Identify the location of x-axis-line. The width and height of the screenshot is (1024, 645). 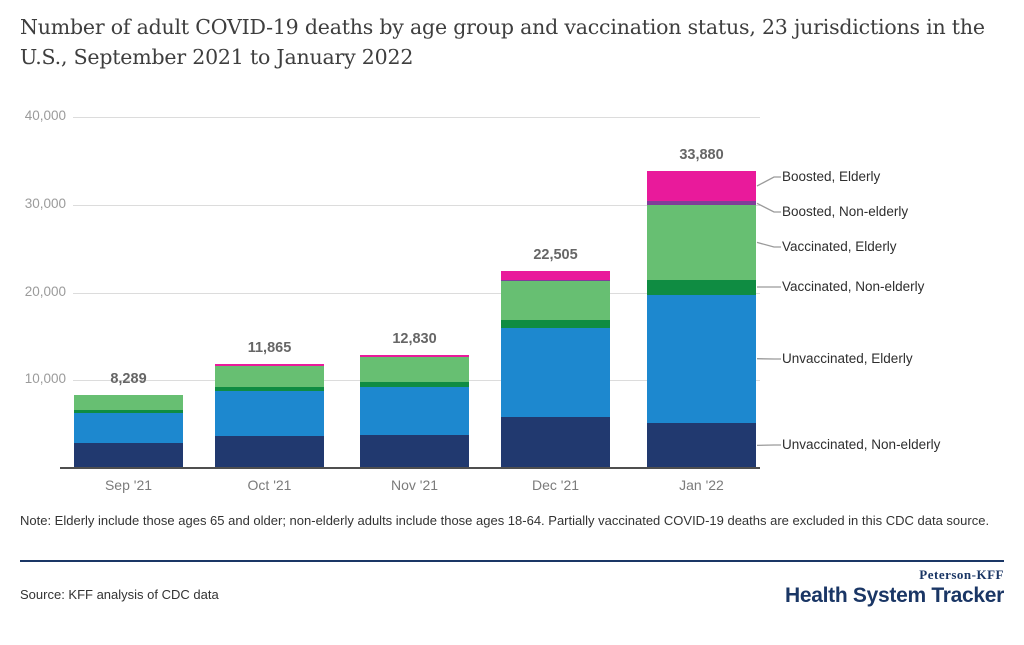
(410, 468).